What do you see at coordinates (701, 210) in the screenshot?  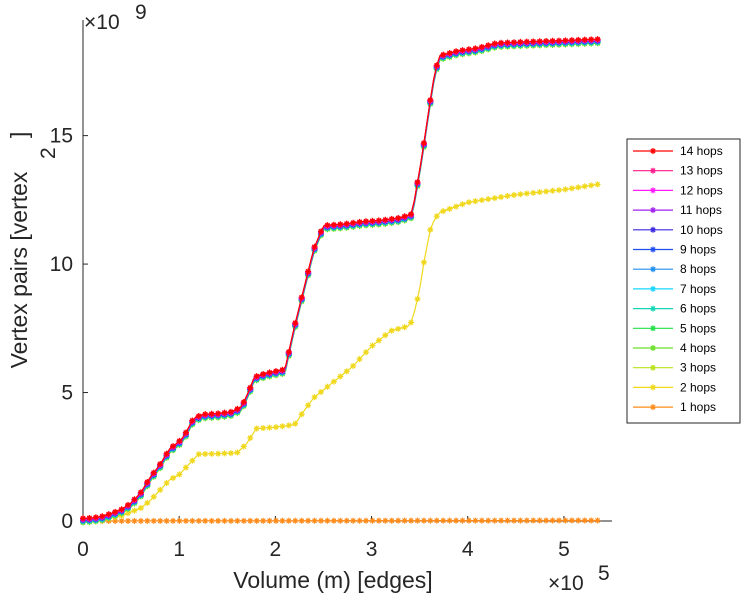 I see `legend-label: 11 hops` at bounding box center [701, 210].